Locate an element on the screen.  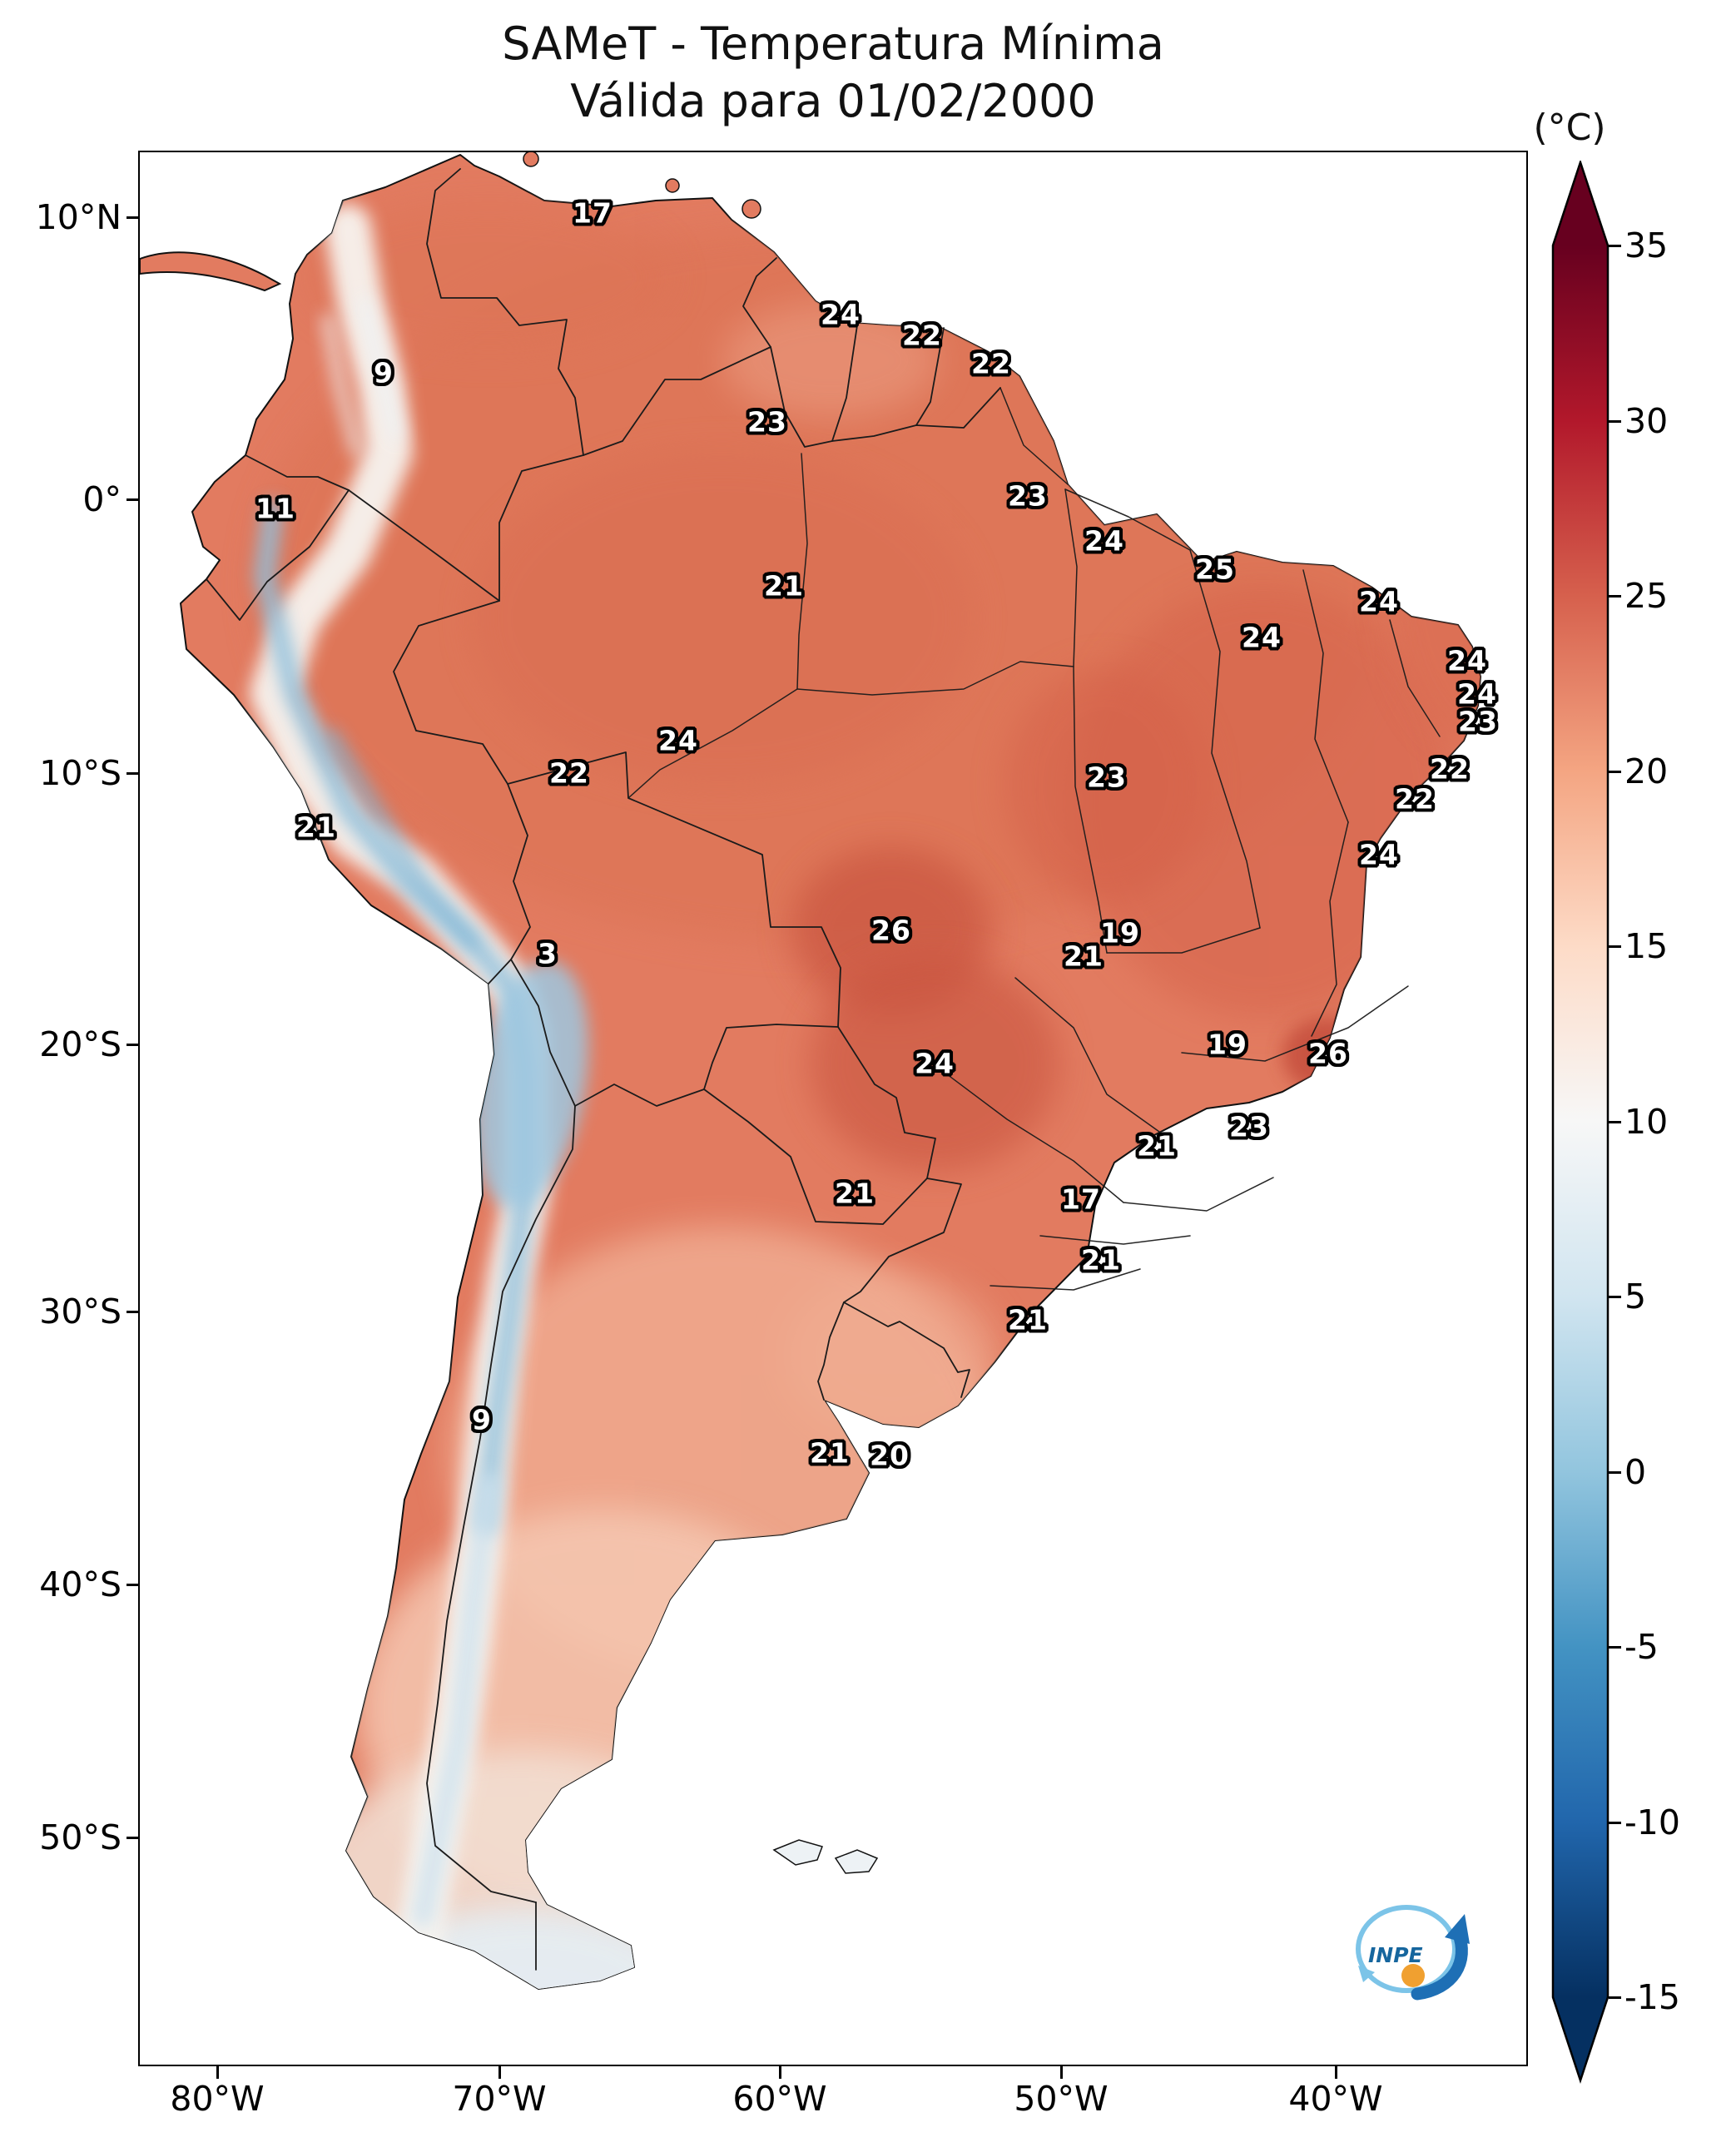
inpe-logo: INPE is located at coordinates (1413, 1953).